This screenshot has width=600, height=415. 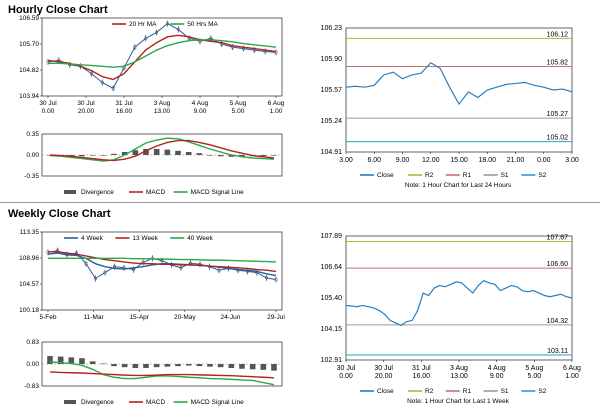 I want to click on x-tick-label: 21.00, so click(x=516, y=160).